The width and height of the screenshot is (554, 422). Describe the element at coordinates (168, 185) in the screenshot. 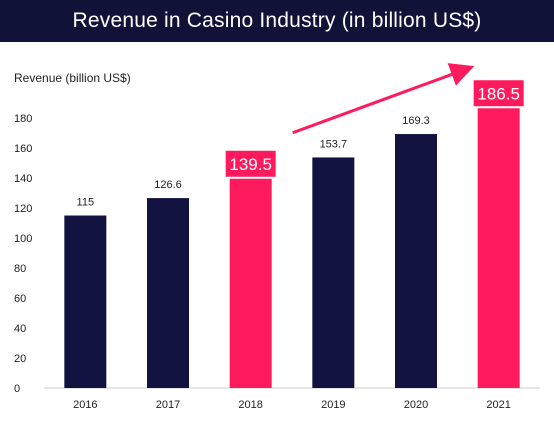

I see `value-label: 126.6` at that location.